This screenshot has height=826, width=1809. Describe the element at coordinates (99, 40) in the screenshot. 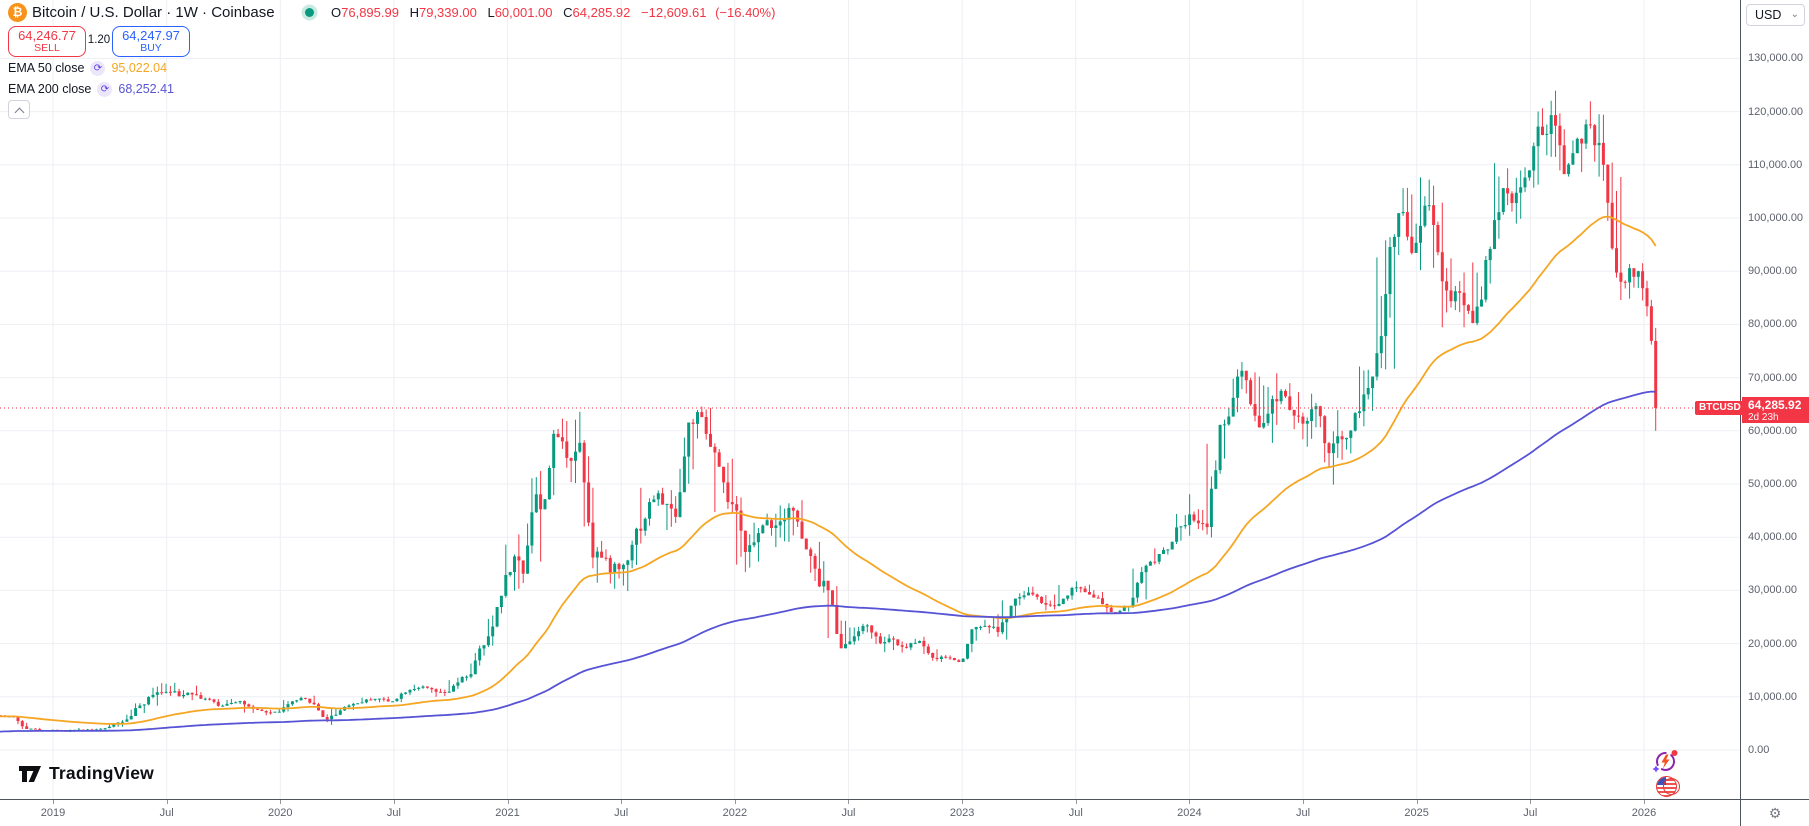

I see `spread-value: 1.20` at that location.